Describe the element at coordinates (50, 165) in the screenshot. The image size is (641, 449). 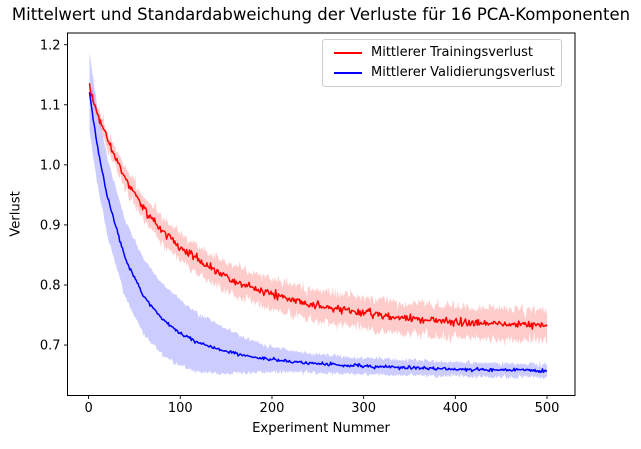
I see `y-tick-label: 1.0` at that location.